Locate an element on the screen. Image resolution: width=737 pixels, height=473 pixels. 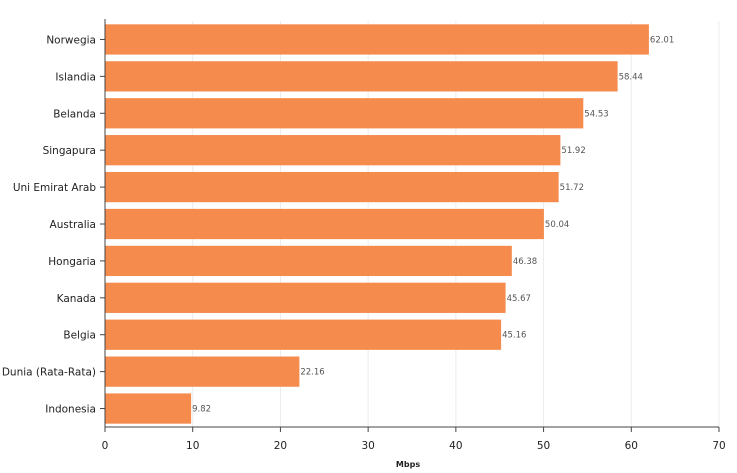
category-label: Kanada is located at coordinates (76, 299).